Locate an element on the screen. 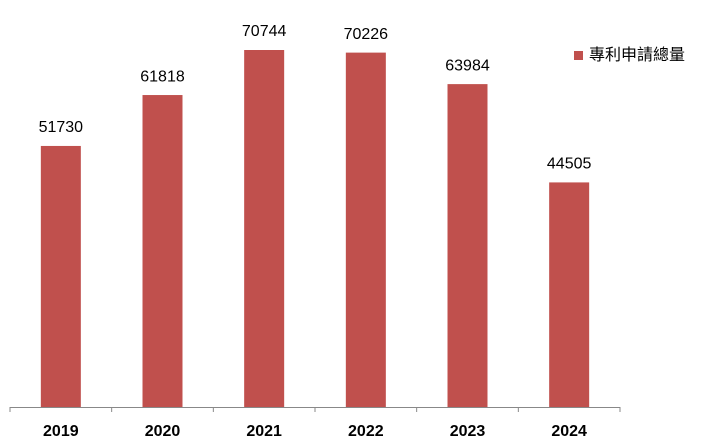 This screenshot has height=439, width=719. x-tick-label: 2020 is located at coordinates (163, 431).